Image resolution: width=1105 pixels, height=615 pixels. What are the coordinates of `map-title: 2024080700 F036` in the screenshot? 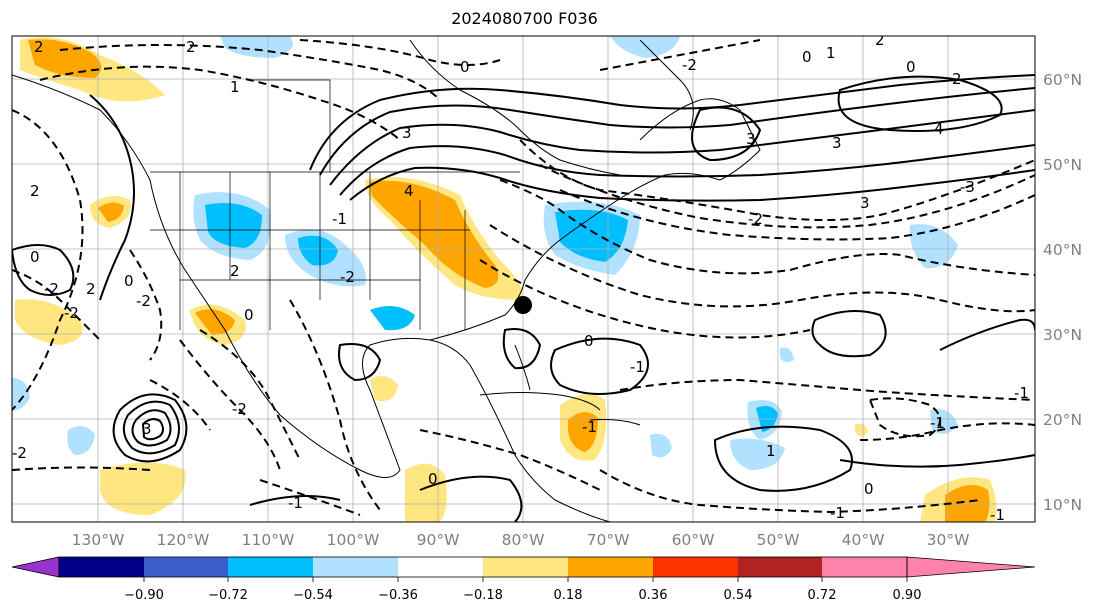 It's located at (524, 18).